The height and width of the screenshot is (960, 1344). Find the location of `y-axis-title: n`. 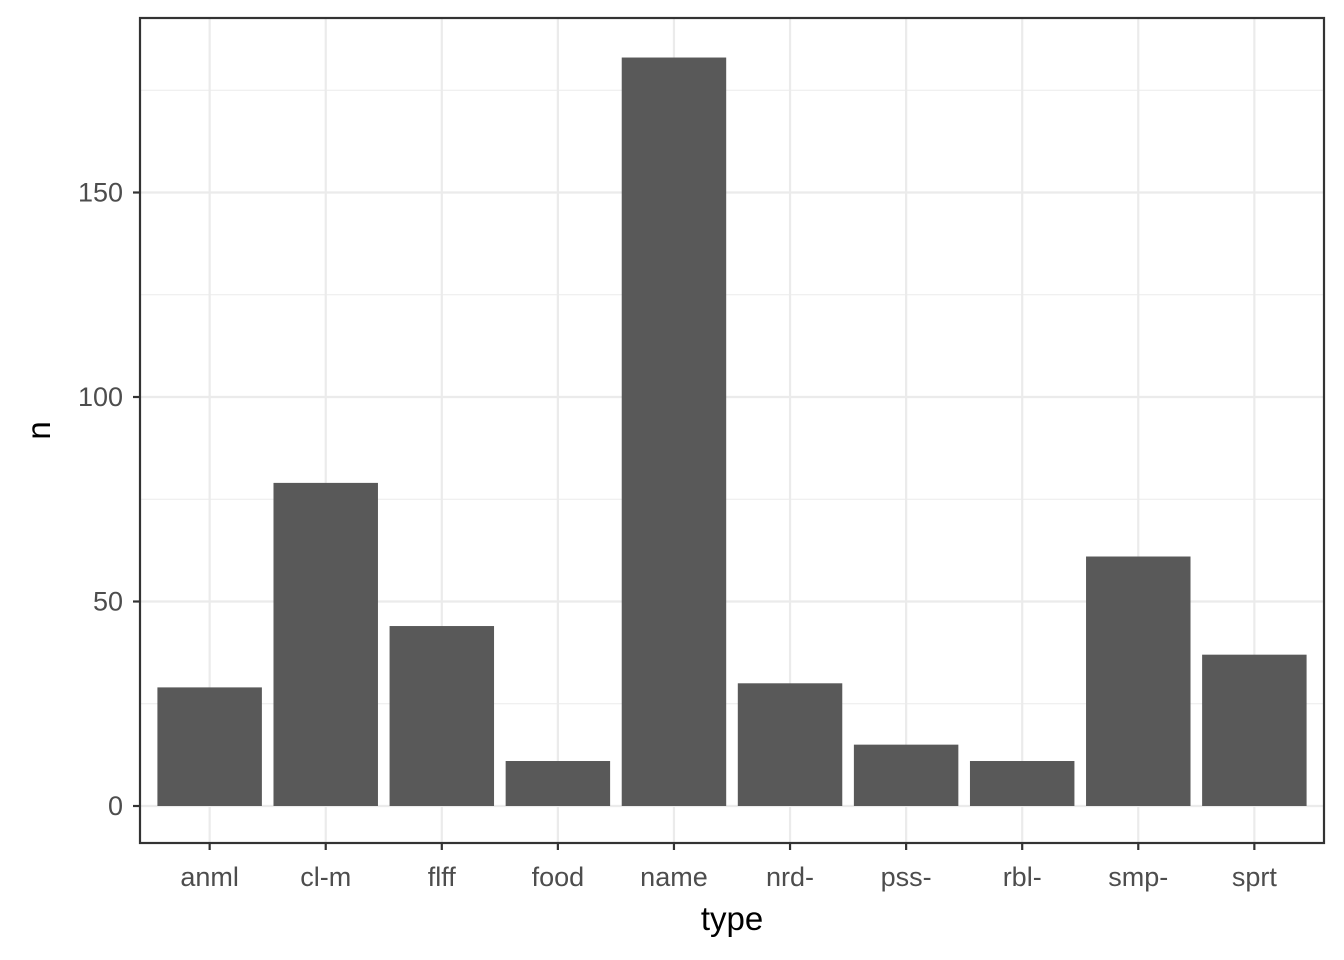

y-axis-title: n is located at coordinates (38, 430).